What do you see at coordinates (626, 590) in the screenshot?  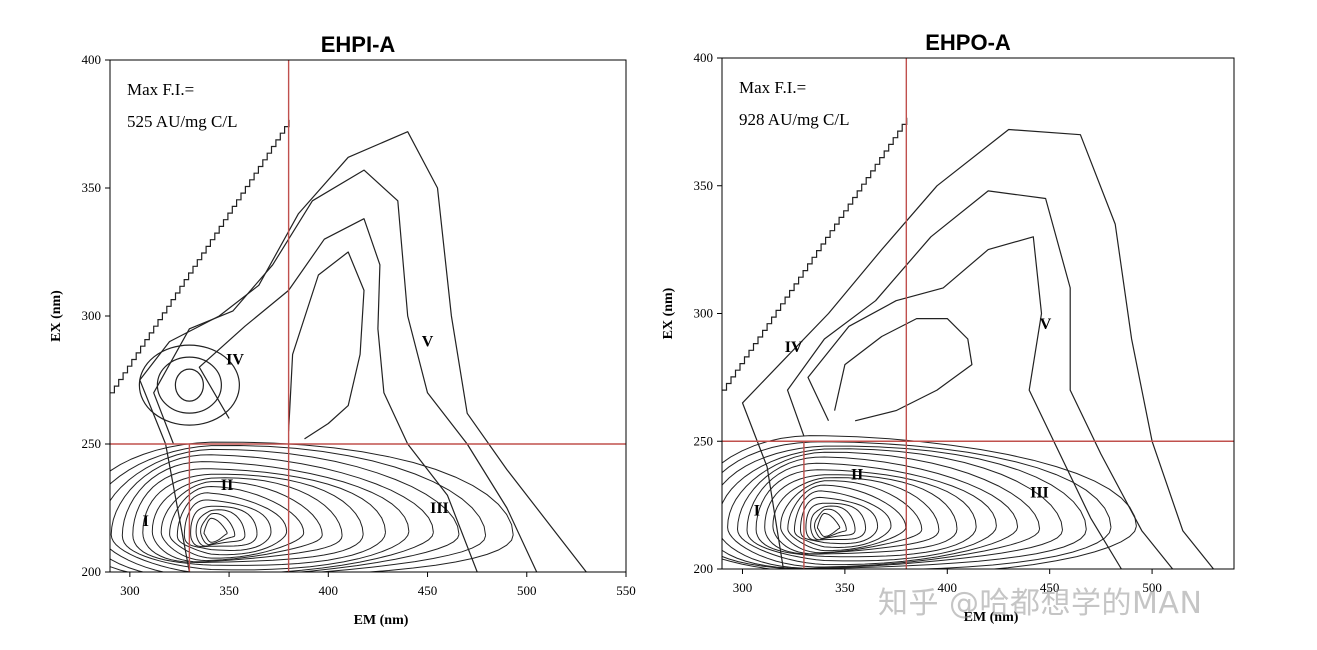 I see `x-tick-label: 550` at bounding box center [626, 590].